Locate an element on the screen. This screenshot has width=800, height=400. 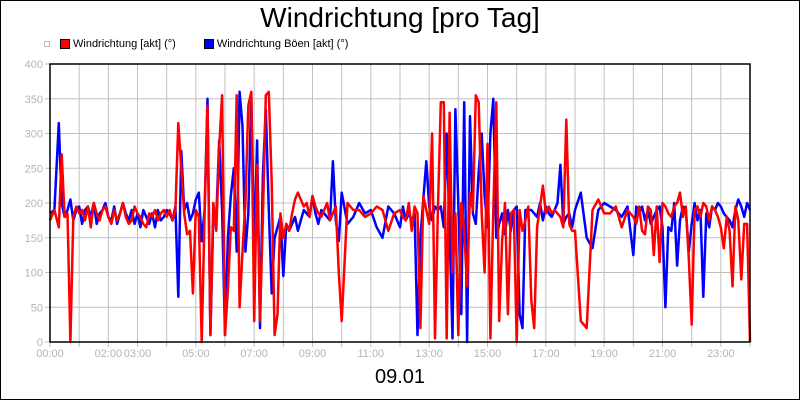
x-tick-label: 09:00 is located at coordinates (313, 354).